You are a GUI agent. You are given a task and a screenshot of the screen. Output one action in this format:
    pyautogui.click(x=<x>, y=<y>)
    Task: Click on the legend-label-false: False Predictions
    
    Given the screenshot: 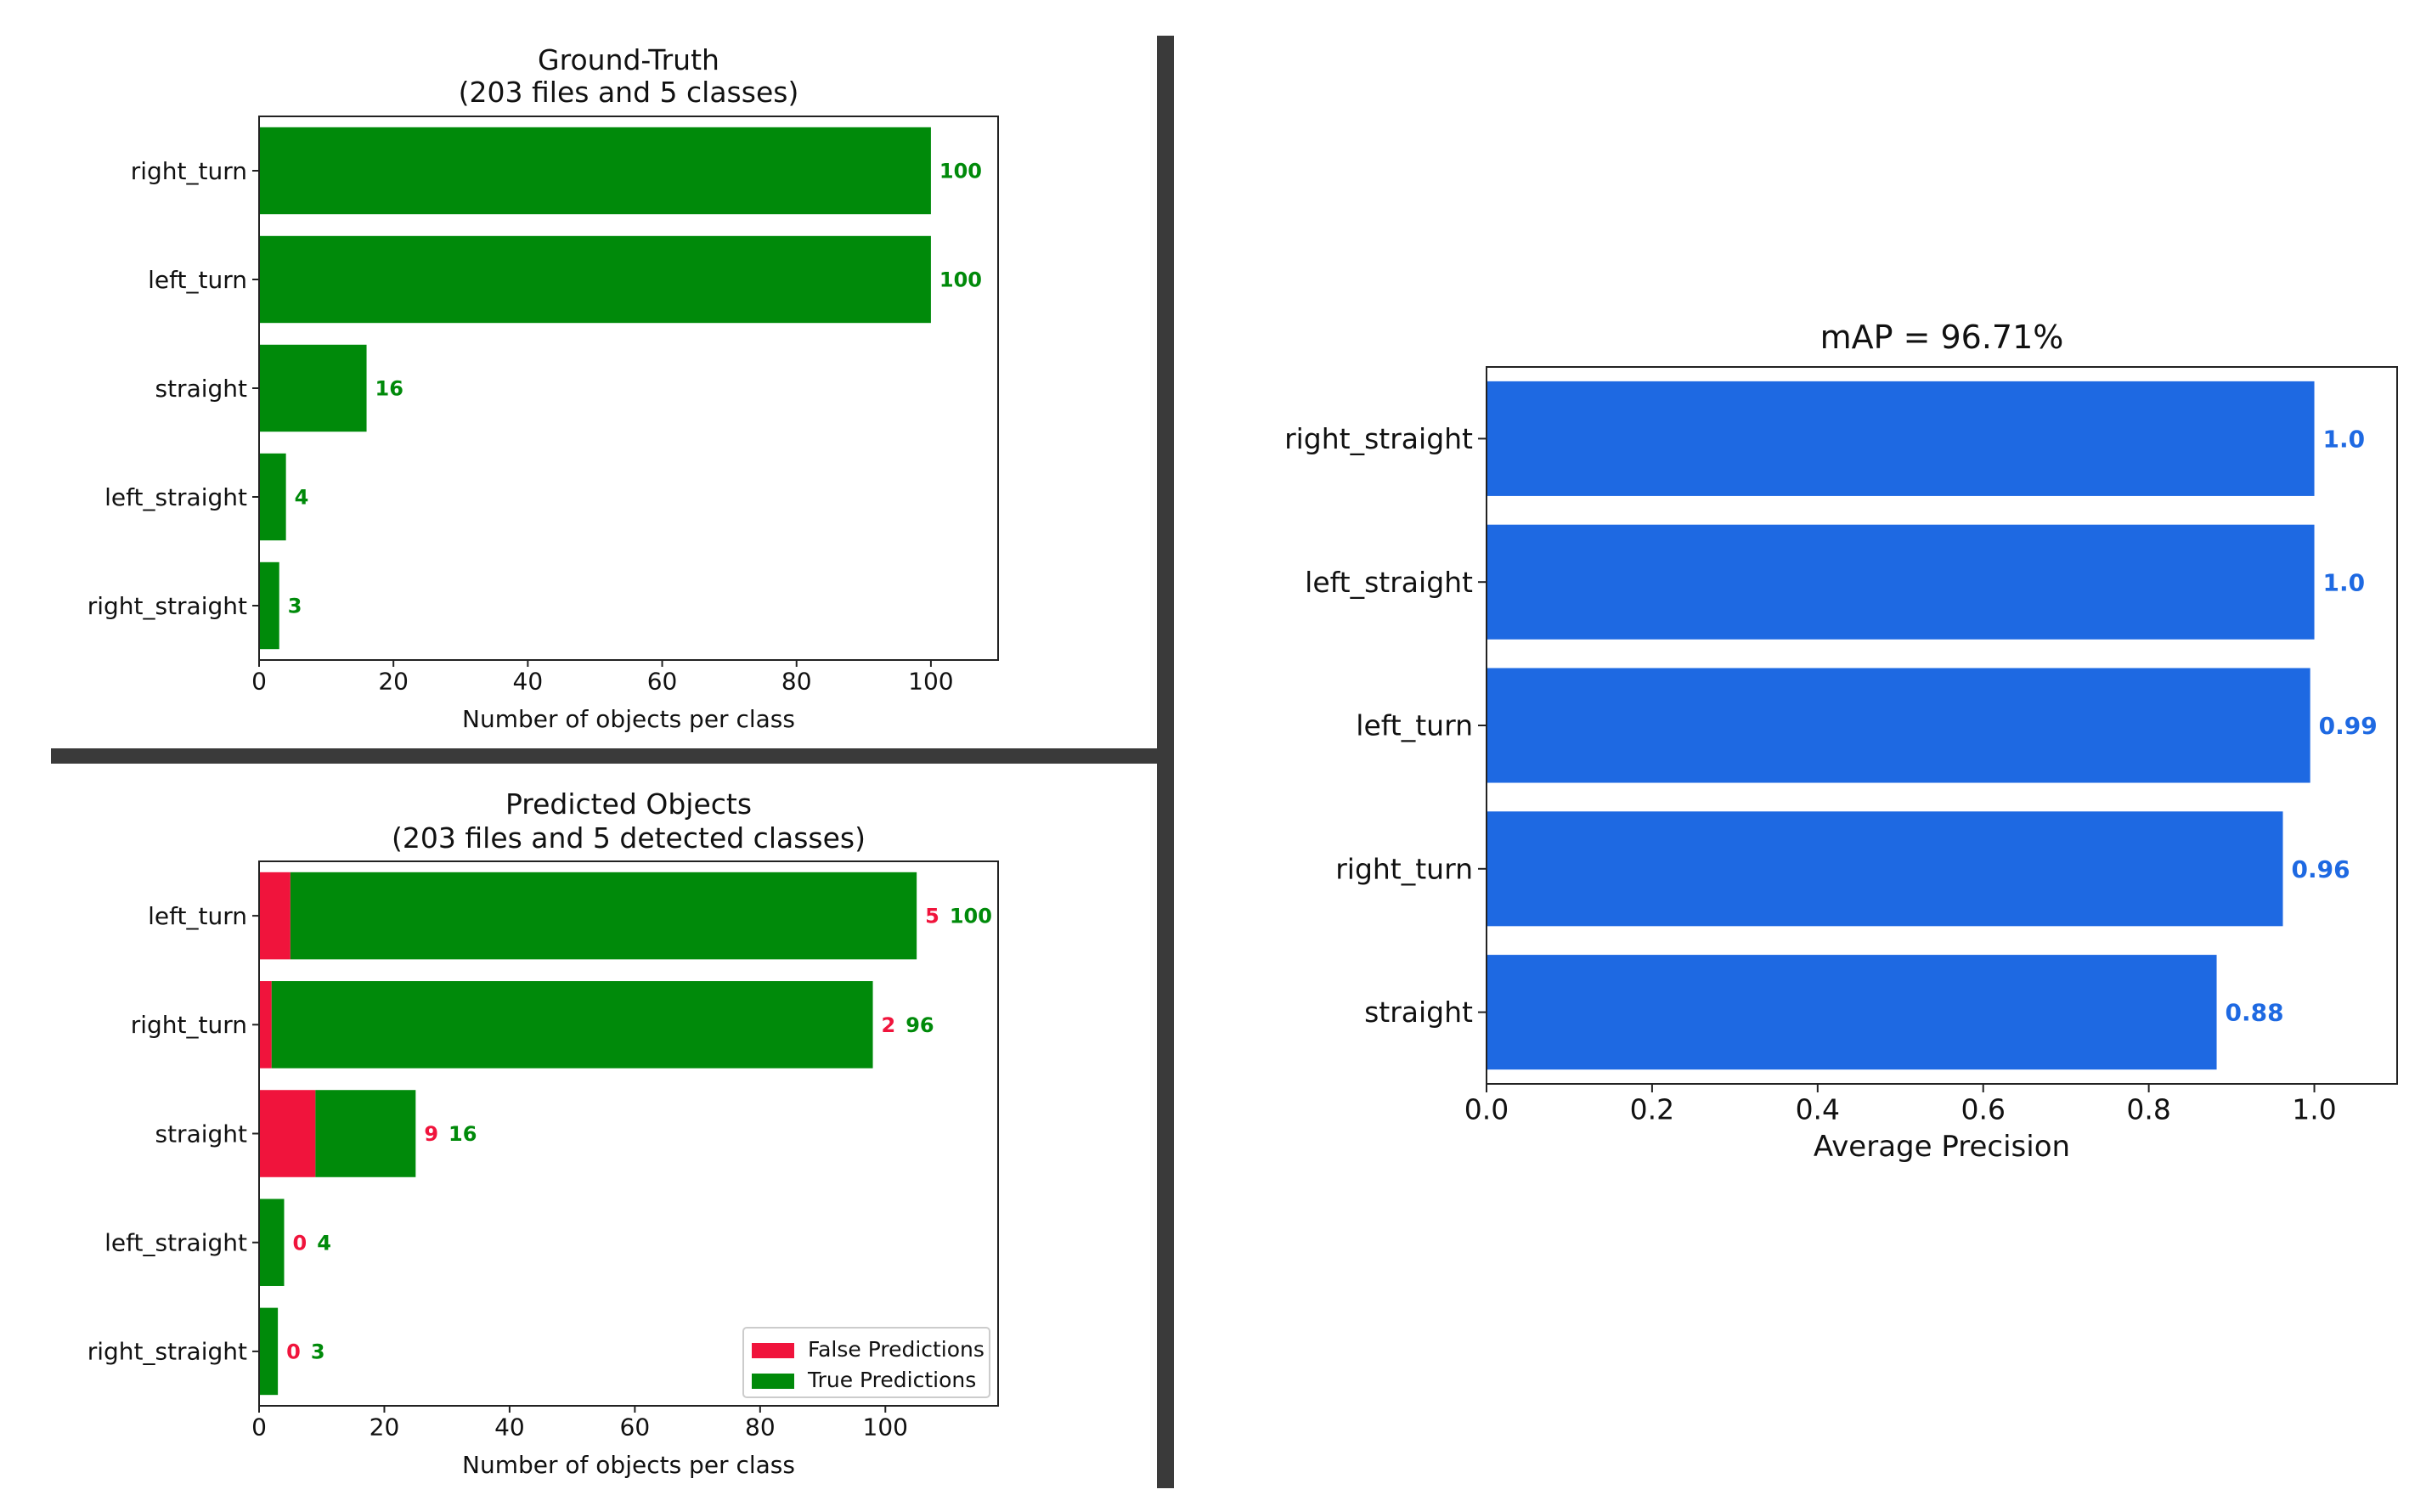 What is the action you would take?
    pyautogui.click(x=896, y=1349)
    